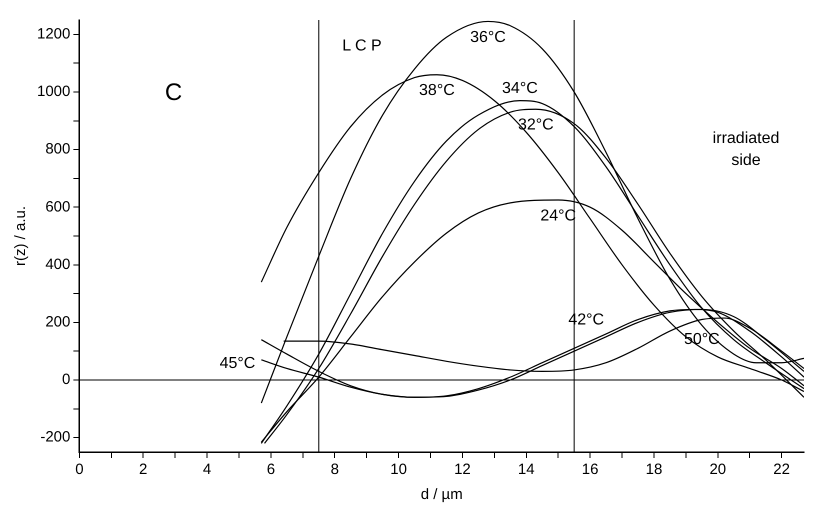 Image resolution: width=816 pixels, height=516 pixels. Describe the element at coordinates (362, 45) in the screenshot. I see `annotation: L C P` at that location.